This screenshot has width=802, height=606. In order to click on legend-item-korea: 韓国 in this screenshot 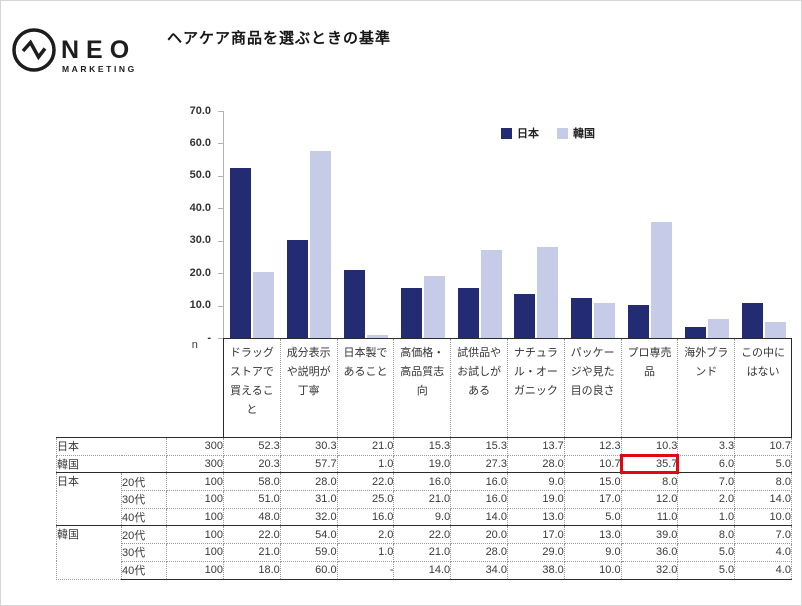, I will do `click(576, 133)`.